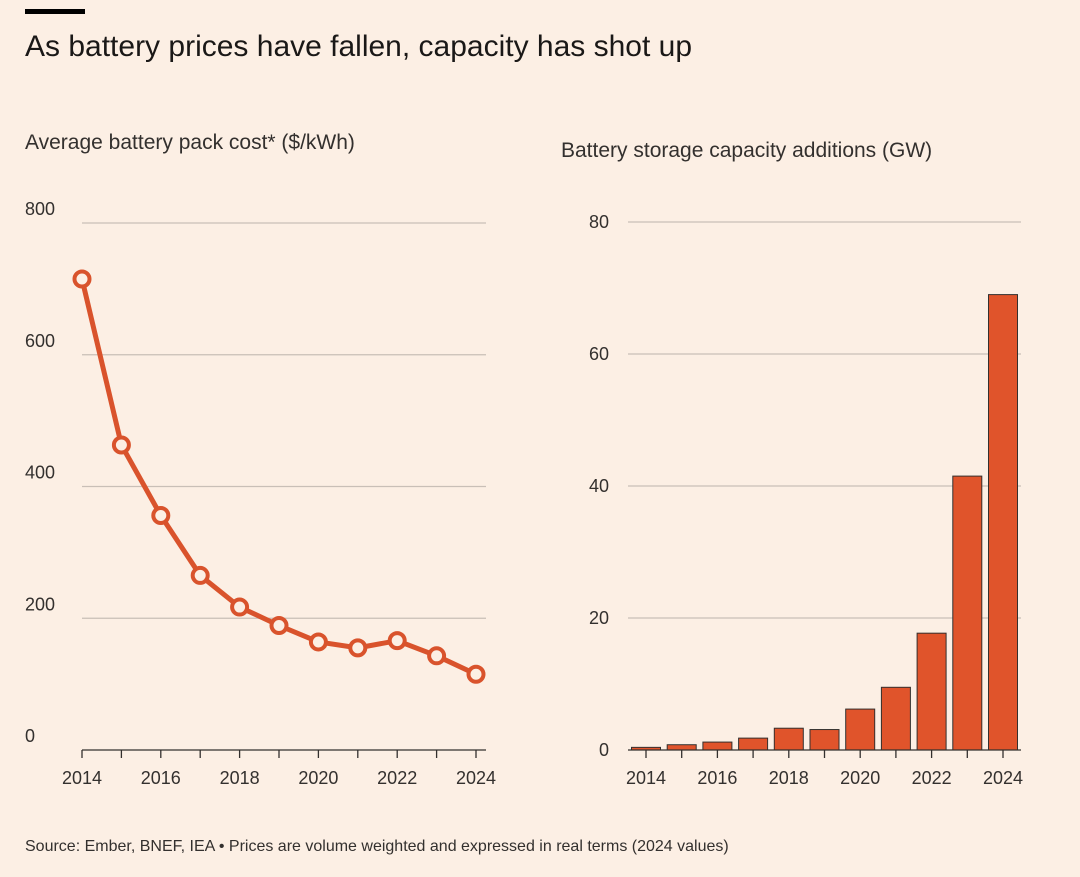 This screenshot has height=877, width=1080. Describe the element at coordinates (55, 11) in the screenshot. I see `brand-bar` at that location.